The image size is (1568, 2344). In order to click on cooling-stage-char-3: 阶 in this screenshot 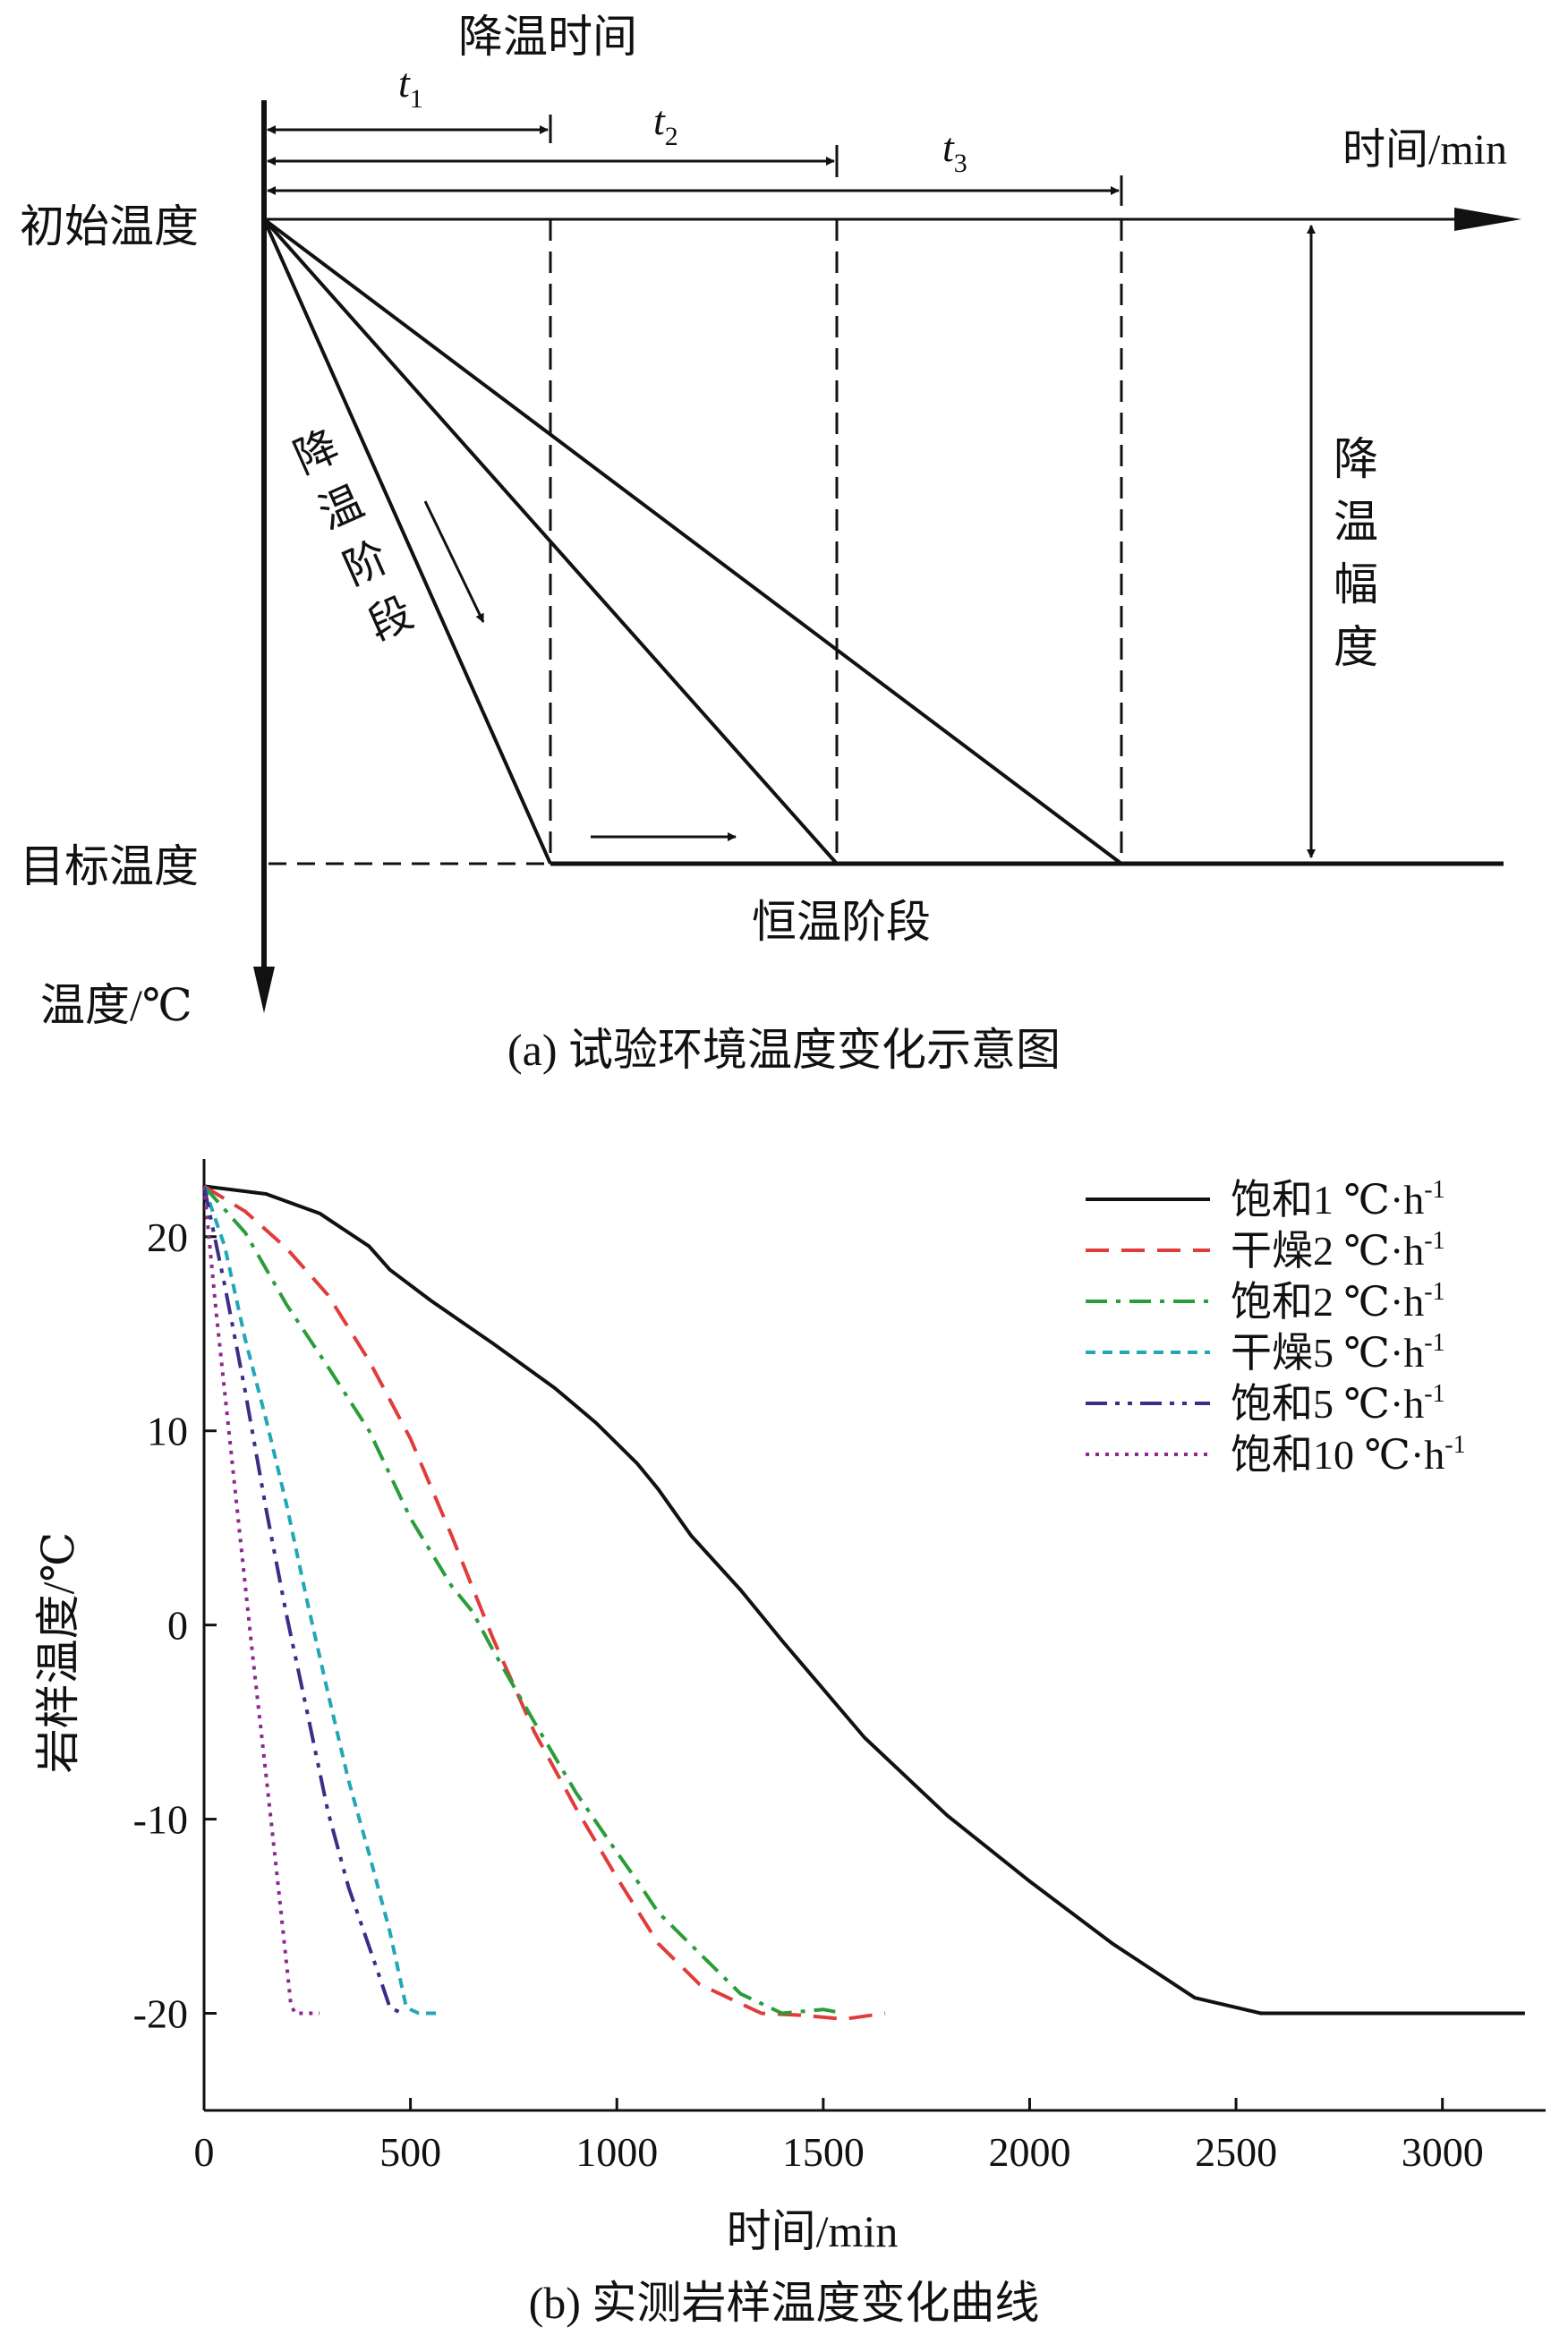, I will do `click(366, 563)`.